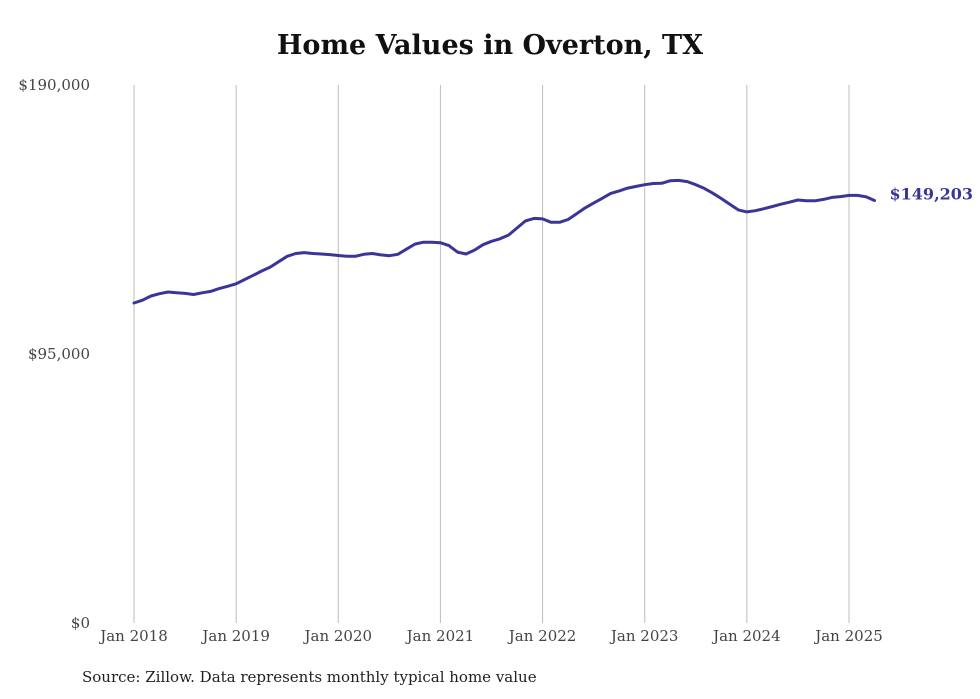 The image size is (980, 699). What do you see at coordinates (504, 241) in the screenshot?
I see `series-line` at bounding box center [504, 241].